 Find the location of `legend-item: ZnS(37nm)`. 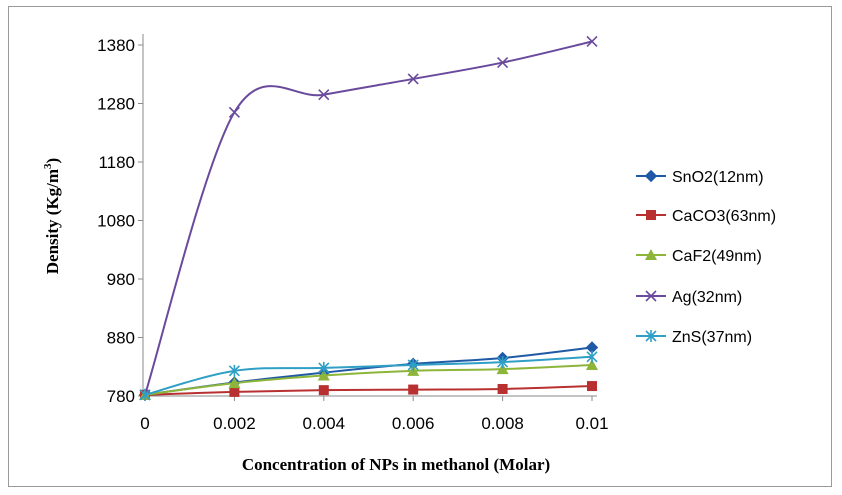

legend-item: ZnS(37nm) is located at coordinates (694, 337).